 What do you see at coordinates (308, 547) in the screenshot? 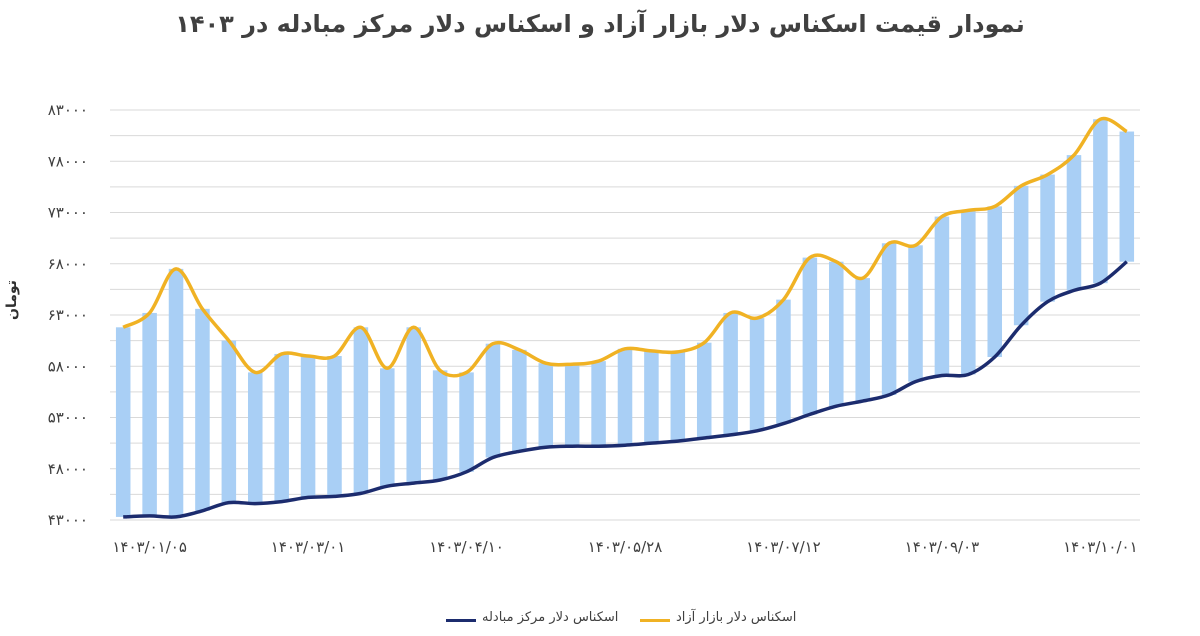
I see `x-tick-label: ۱۴۰۳/۰۳/۰۱` at bounding box center [308, 547].